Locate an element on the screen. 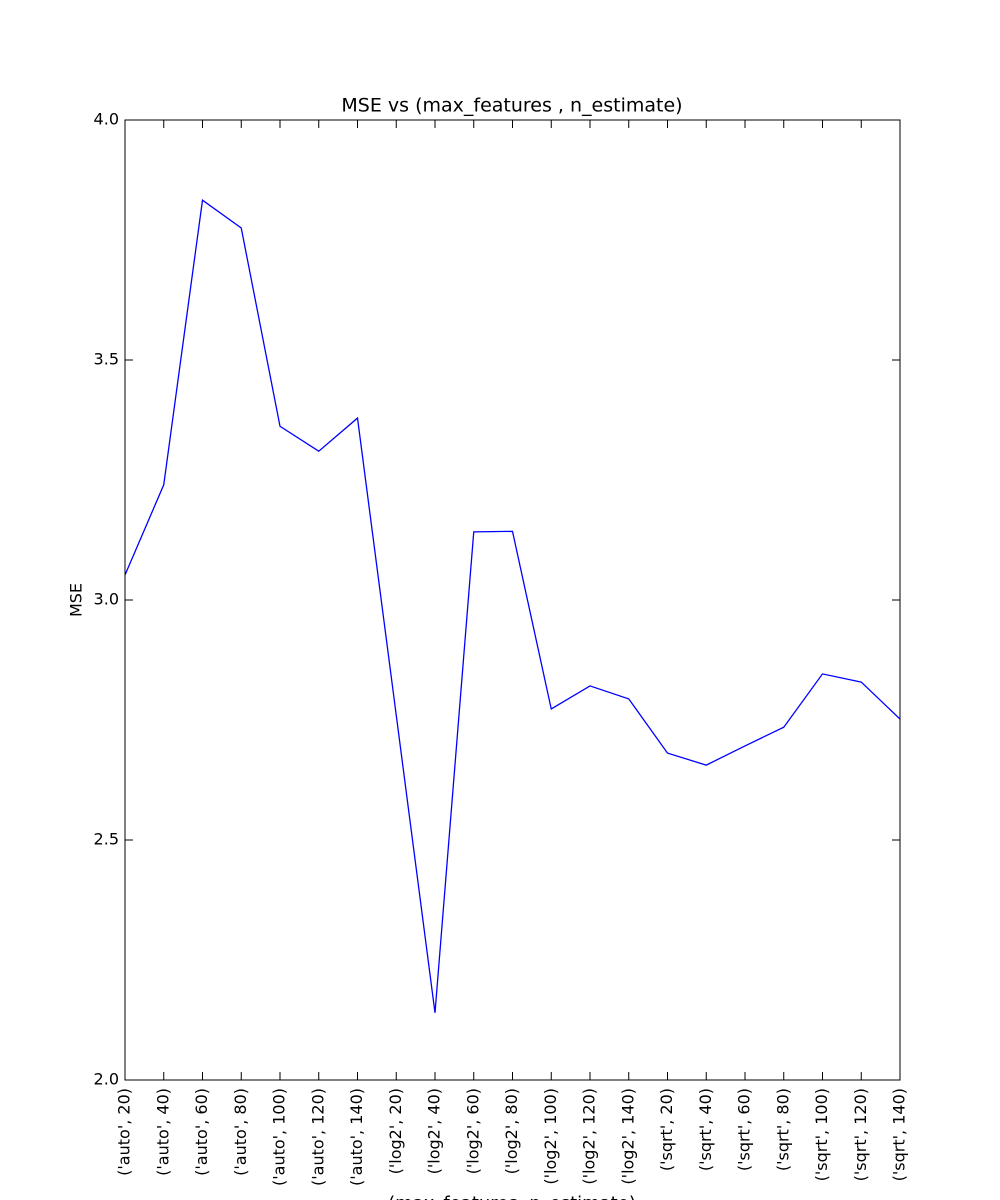 This screenshot has height=1200, width=1000. x-tick-label: ('log2', 60) is located at coordinates (472, 1131).